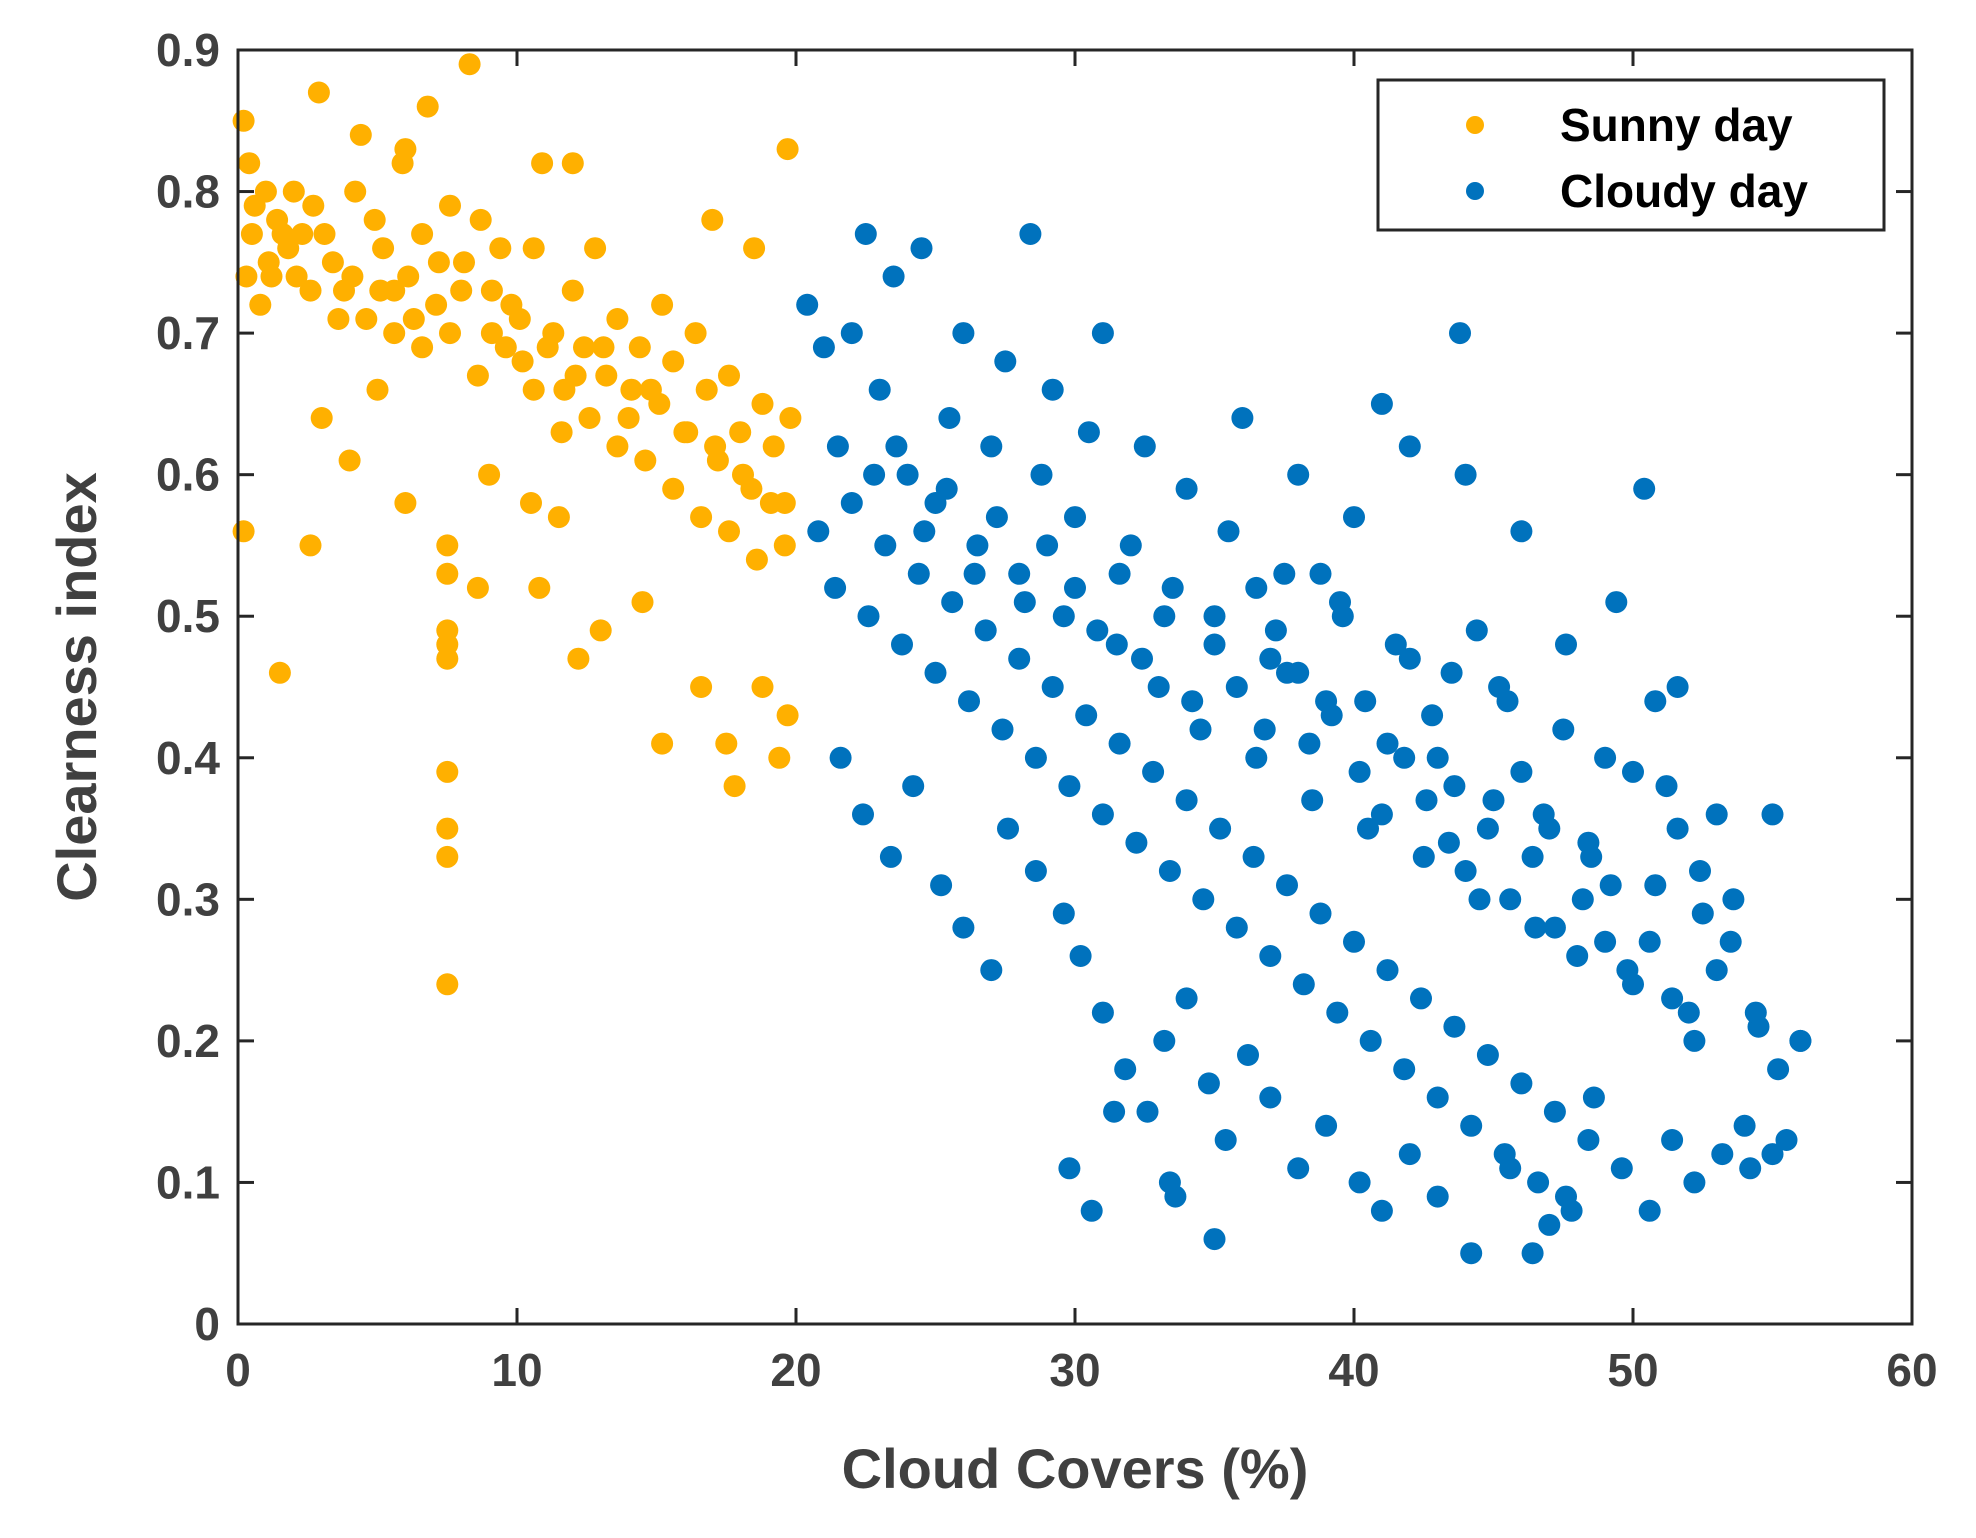 The height and width of the screenshot is (1538, 1976). What do you see at coordinates (188, 899) in the screenshot?
I see `y-tick-label-3: 0.3` at bounding box center [188, 899].